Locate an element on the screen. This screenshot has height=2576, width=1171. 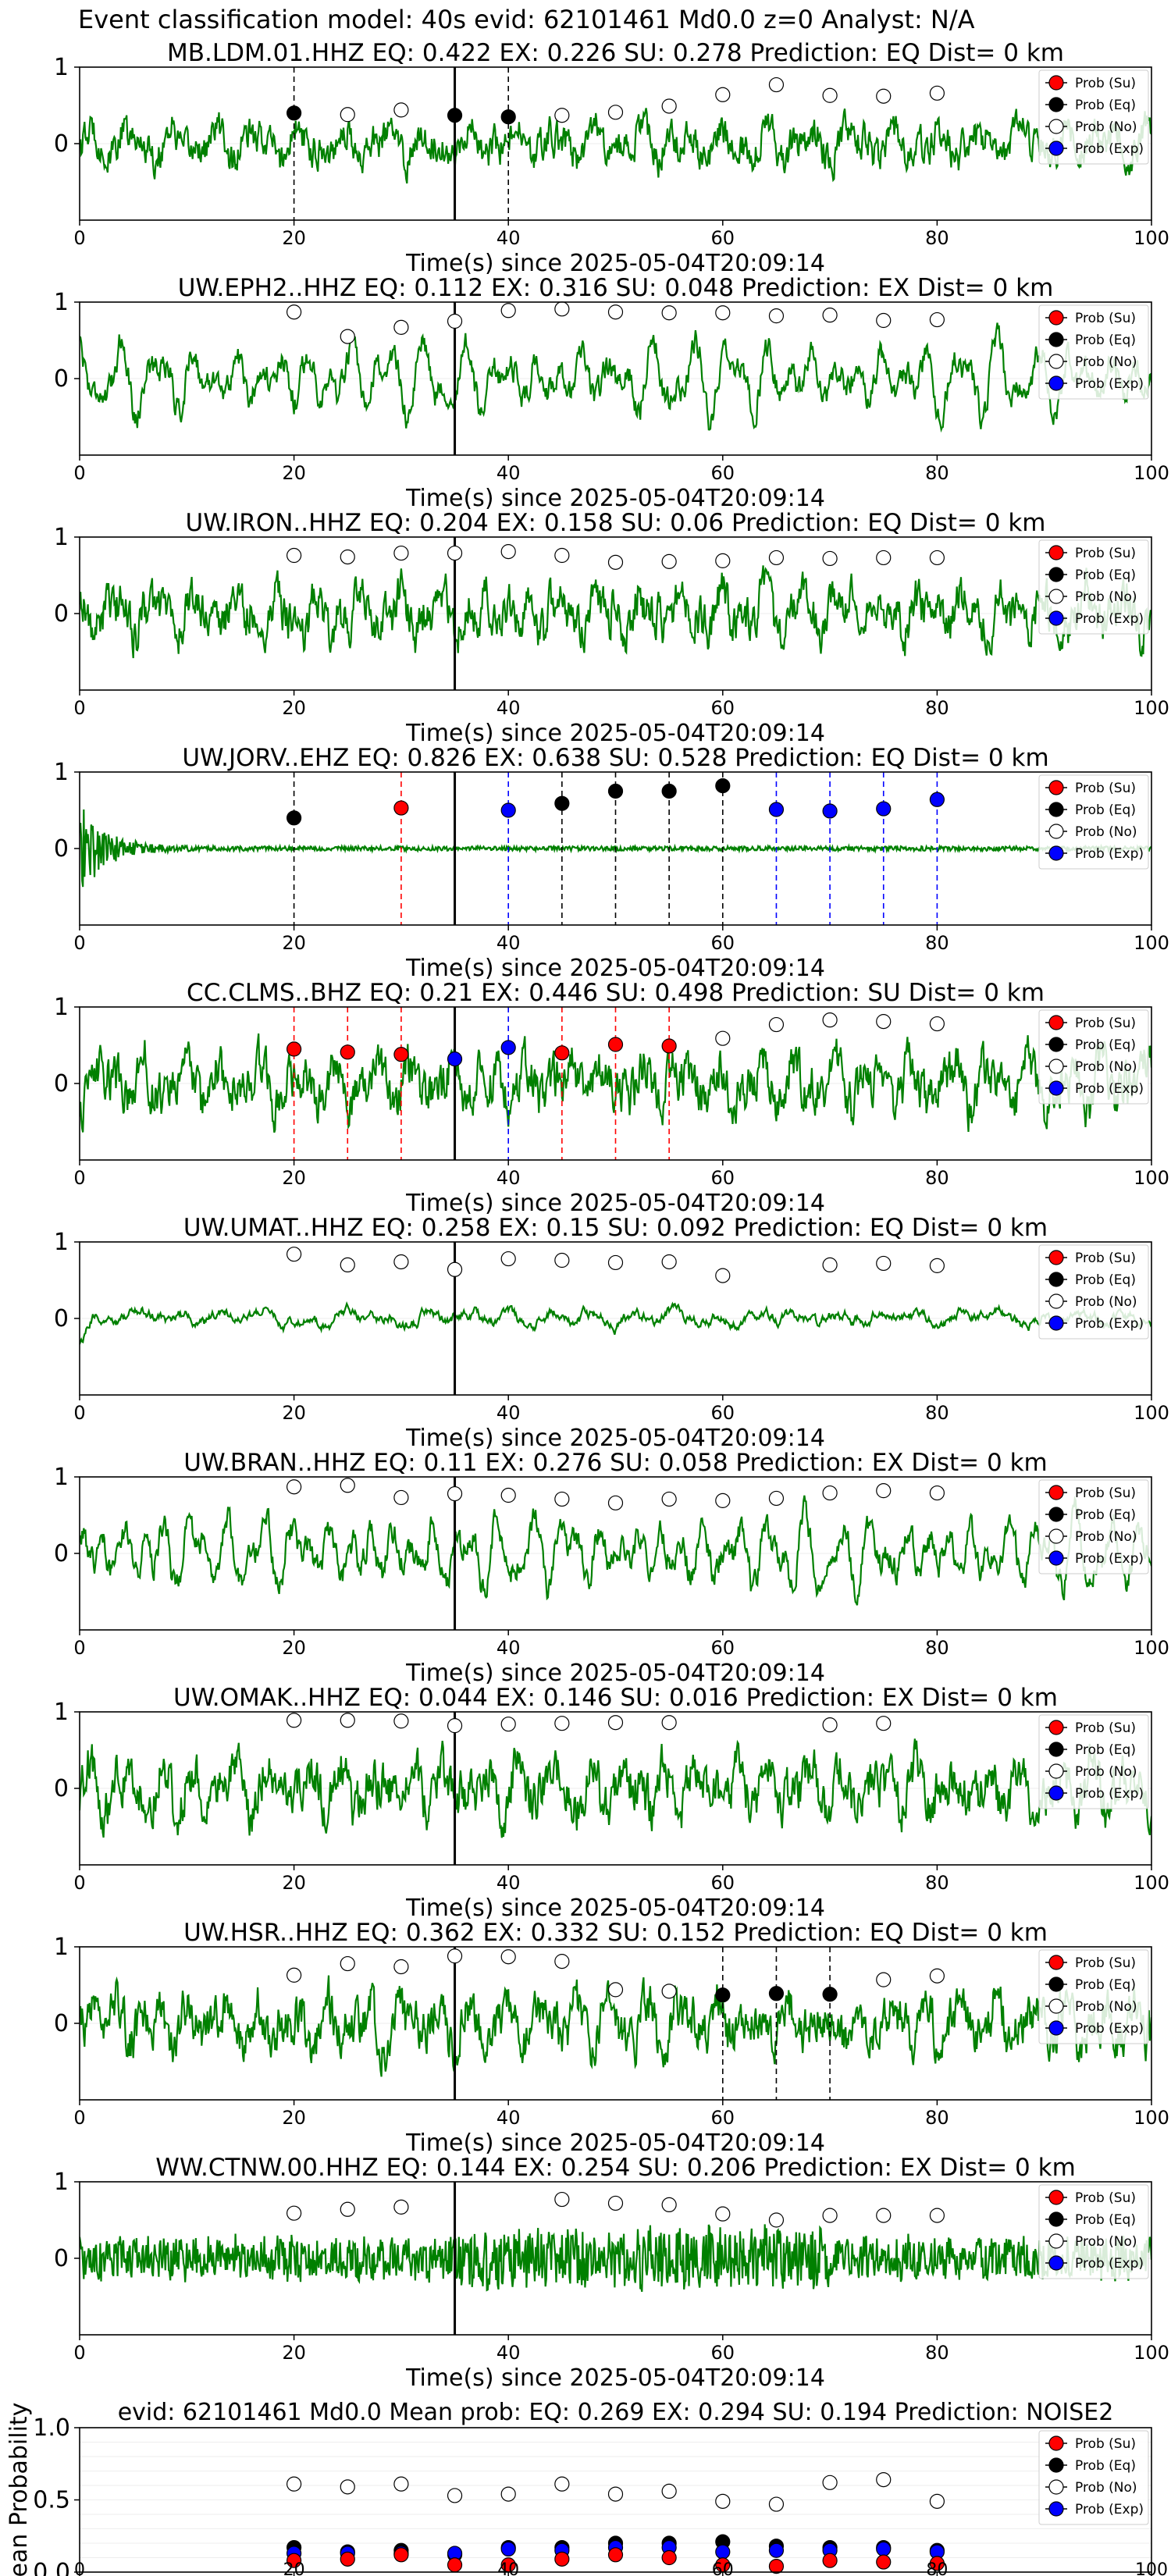
mean-prob-marker-exp is located at coordinates (508, 2548).